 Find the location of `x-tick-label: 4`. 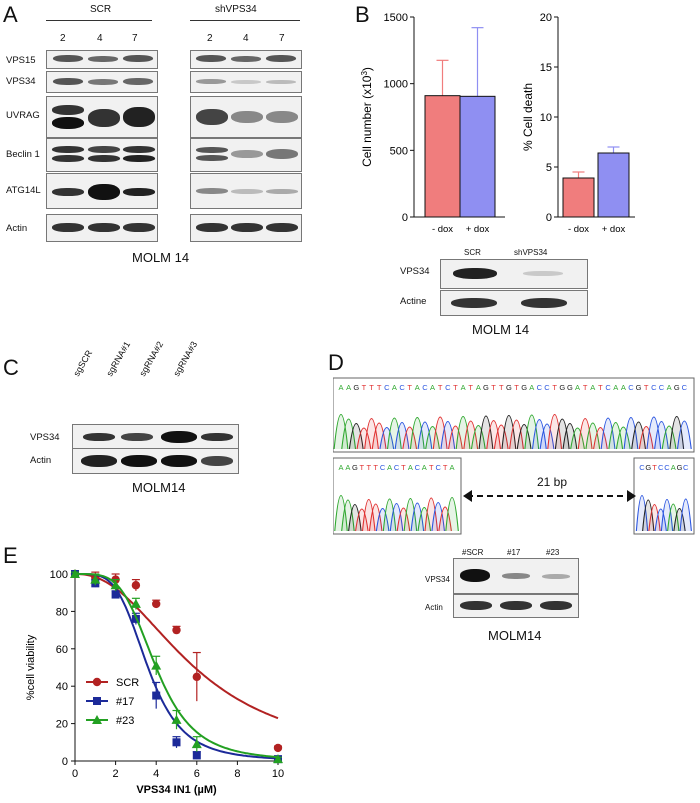

x-tick-label: 4 is located at coordinates (156, 774).